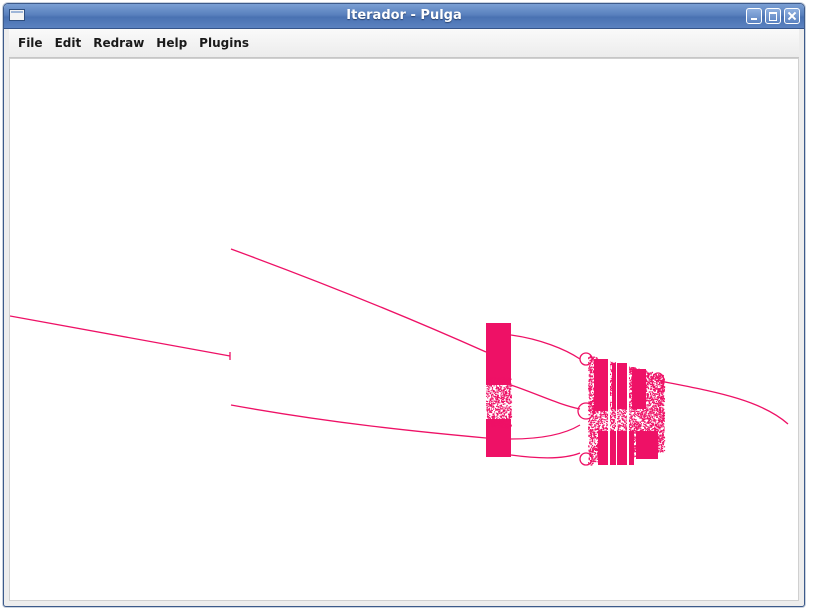  I want to click on window-app-icon, so click(17, 15).